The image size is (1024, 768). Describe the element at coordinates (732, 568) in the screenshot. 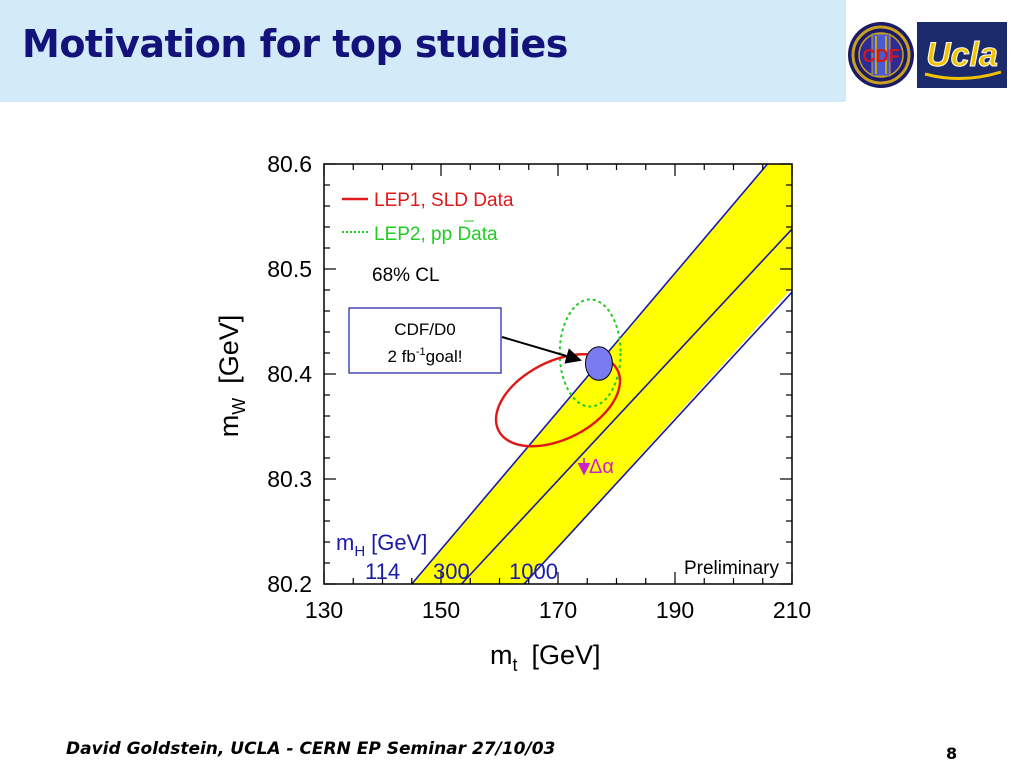

I see `preliminary-label: Preliminary` at that location.